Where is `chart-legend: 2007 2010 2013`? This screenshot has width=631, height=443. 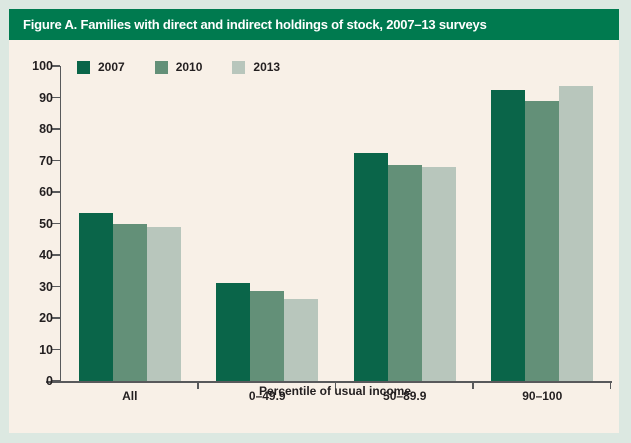 chart-legend: 2007 2010 2013 is located at coordinates (178, 67).